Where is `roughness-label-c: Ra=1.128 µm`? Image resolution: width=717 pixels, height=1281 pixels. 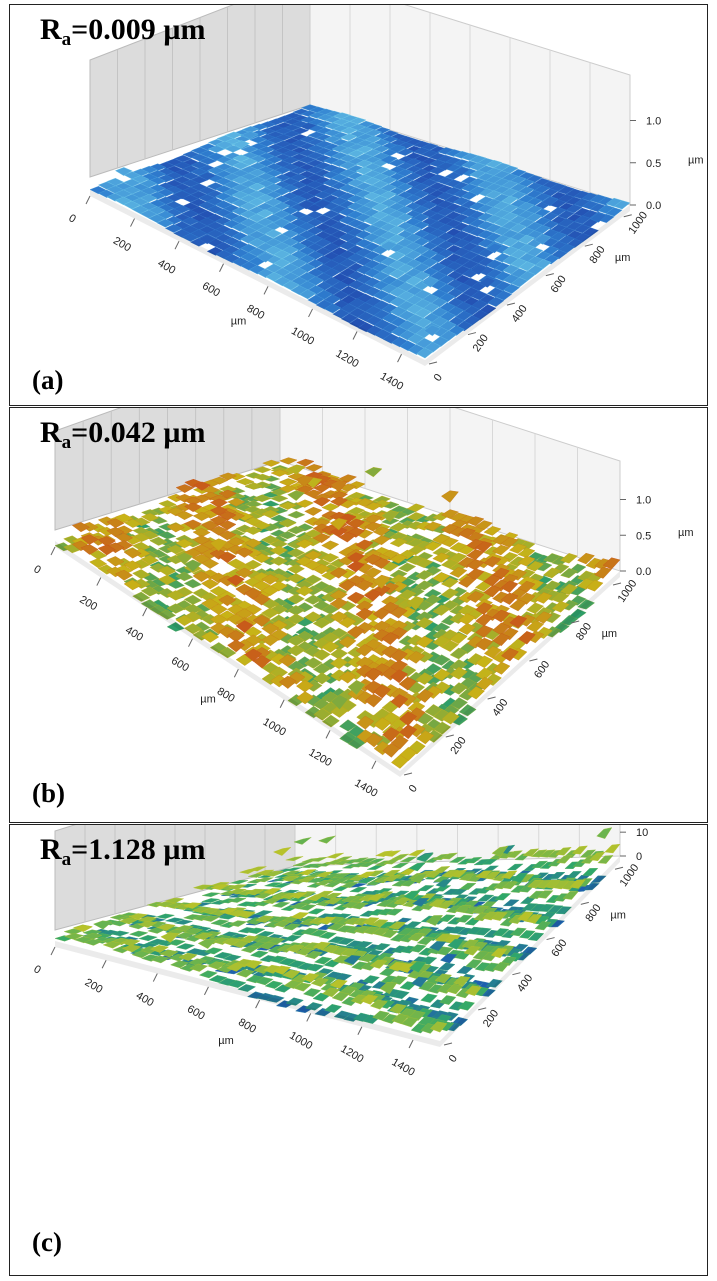 roughness-label-c: Ra=1.128 µm is located at coordinates (123, 851).